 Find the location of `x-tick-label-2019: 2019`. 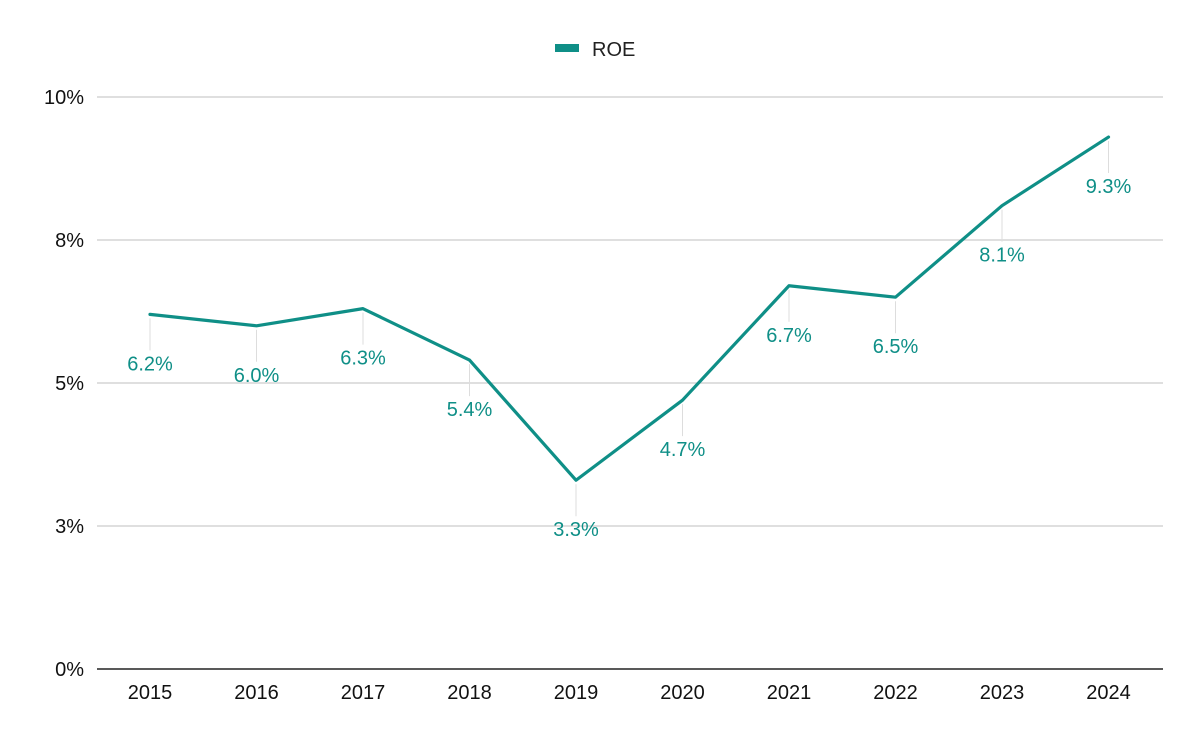

x-tick-label-2019: 2019 is located at coordinates (576, 693).